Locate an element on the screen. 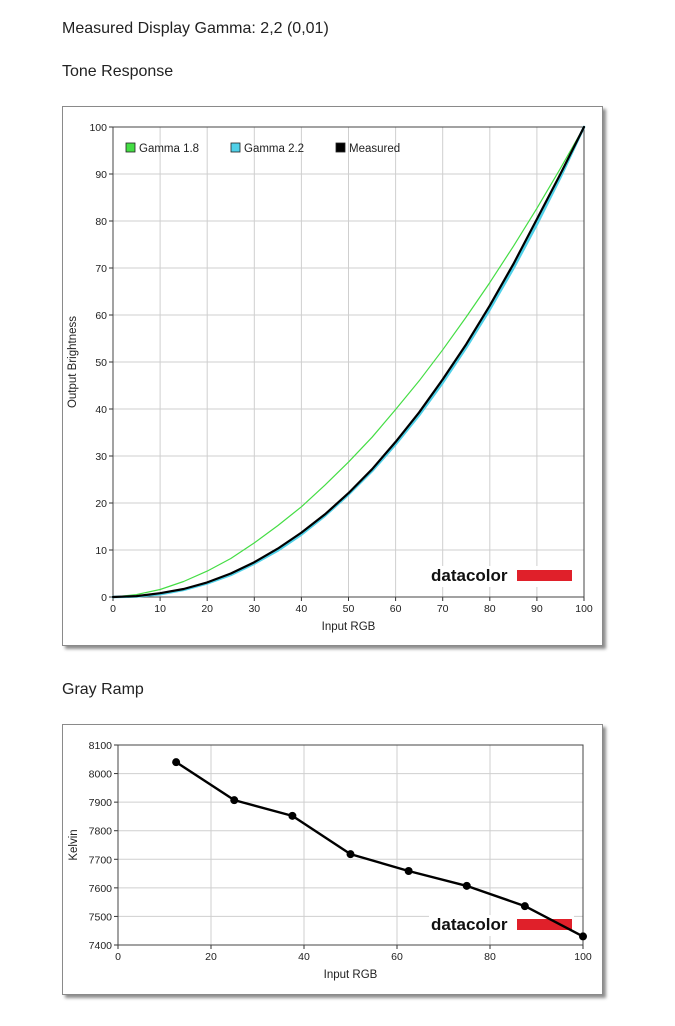 This screenshot has height=1026, width=675. legend-label: Gamma 2.2 is located at coordinates (274, 149).